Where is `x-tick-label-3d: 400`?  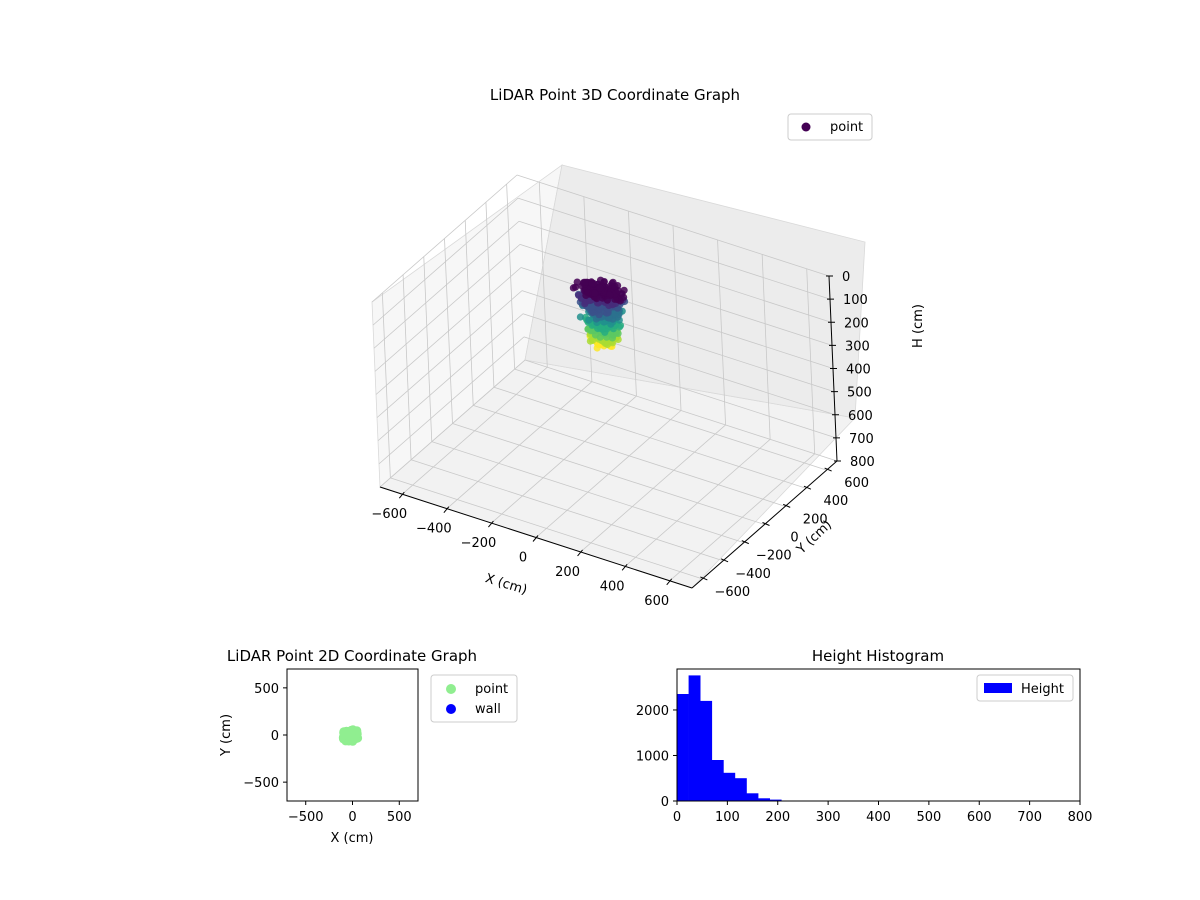
x-tick-label-3d: 400 is located at coordinates (612, 586).